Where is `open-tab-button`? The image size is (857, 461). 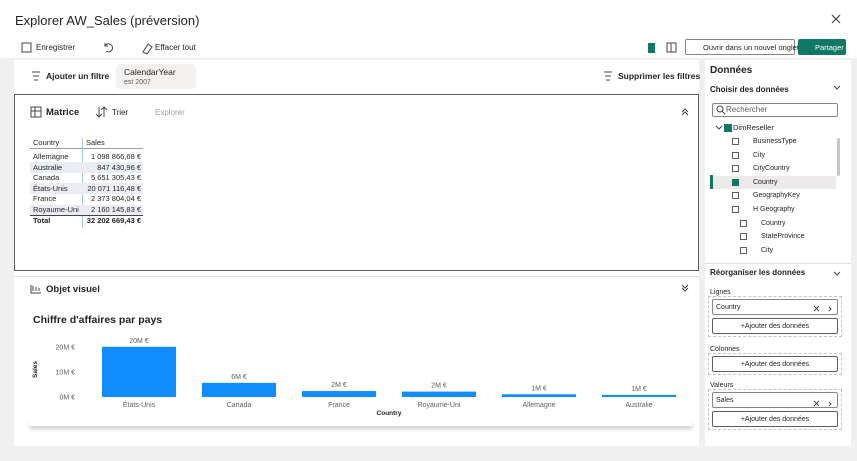 open-tab-button is located at coordinates (740, 47).